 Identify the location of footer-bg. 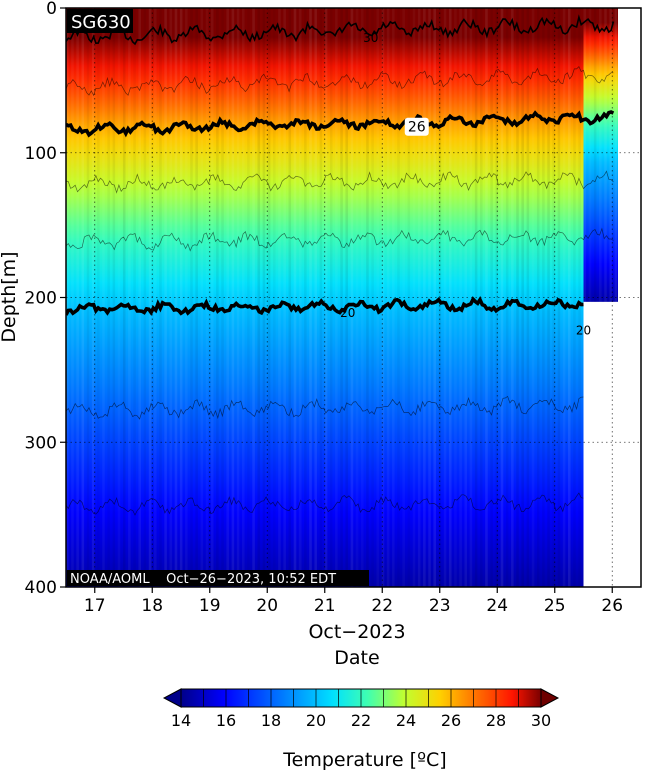
(218, 578).